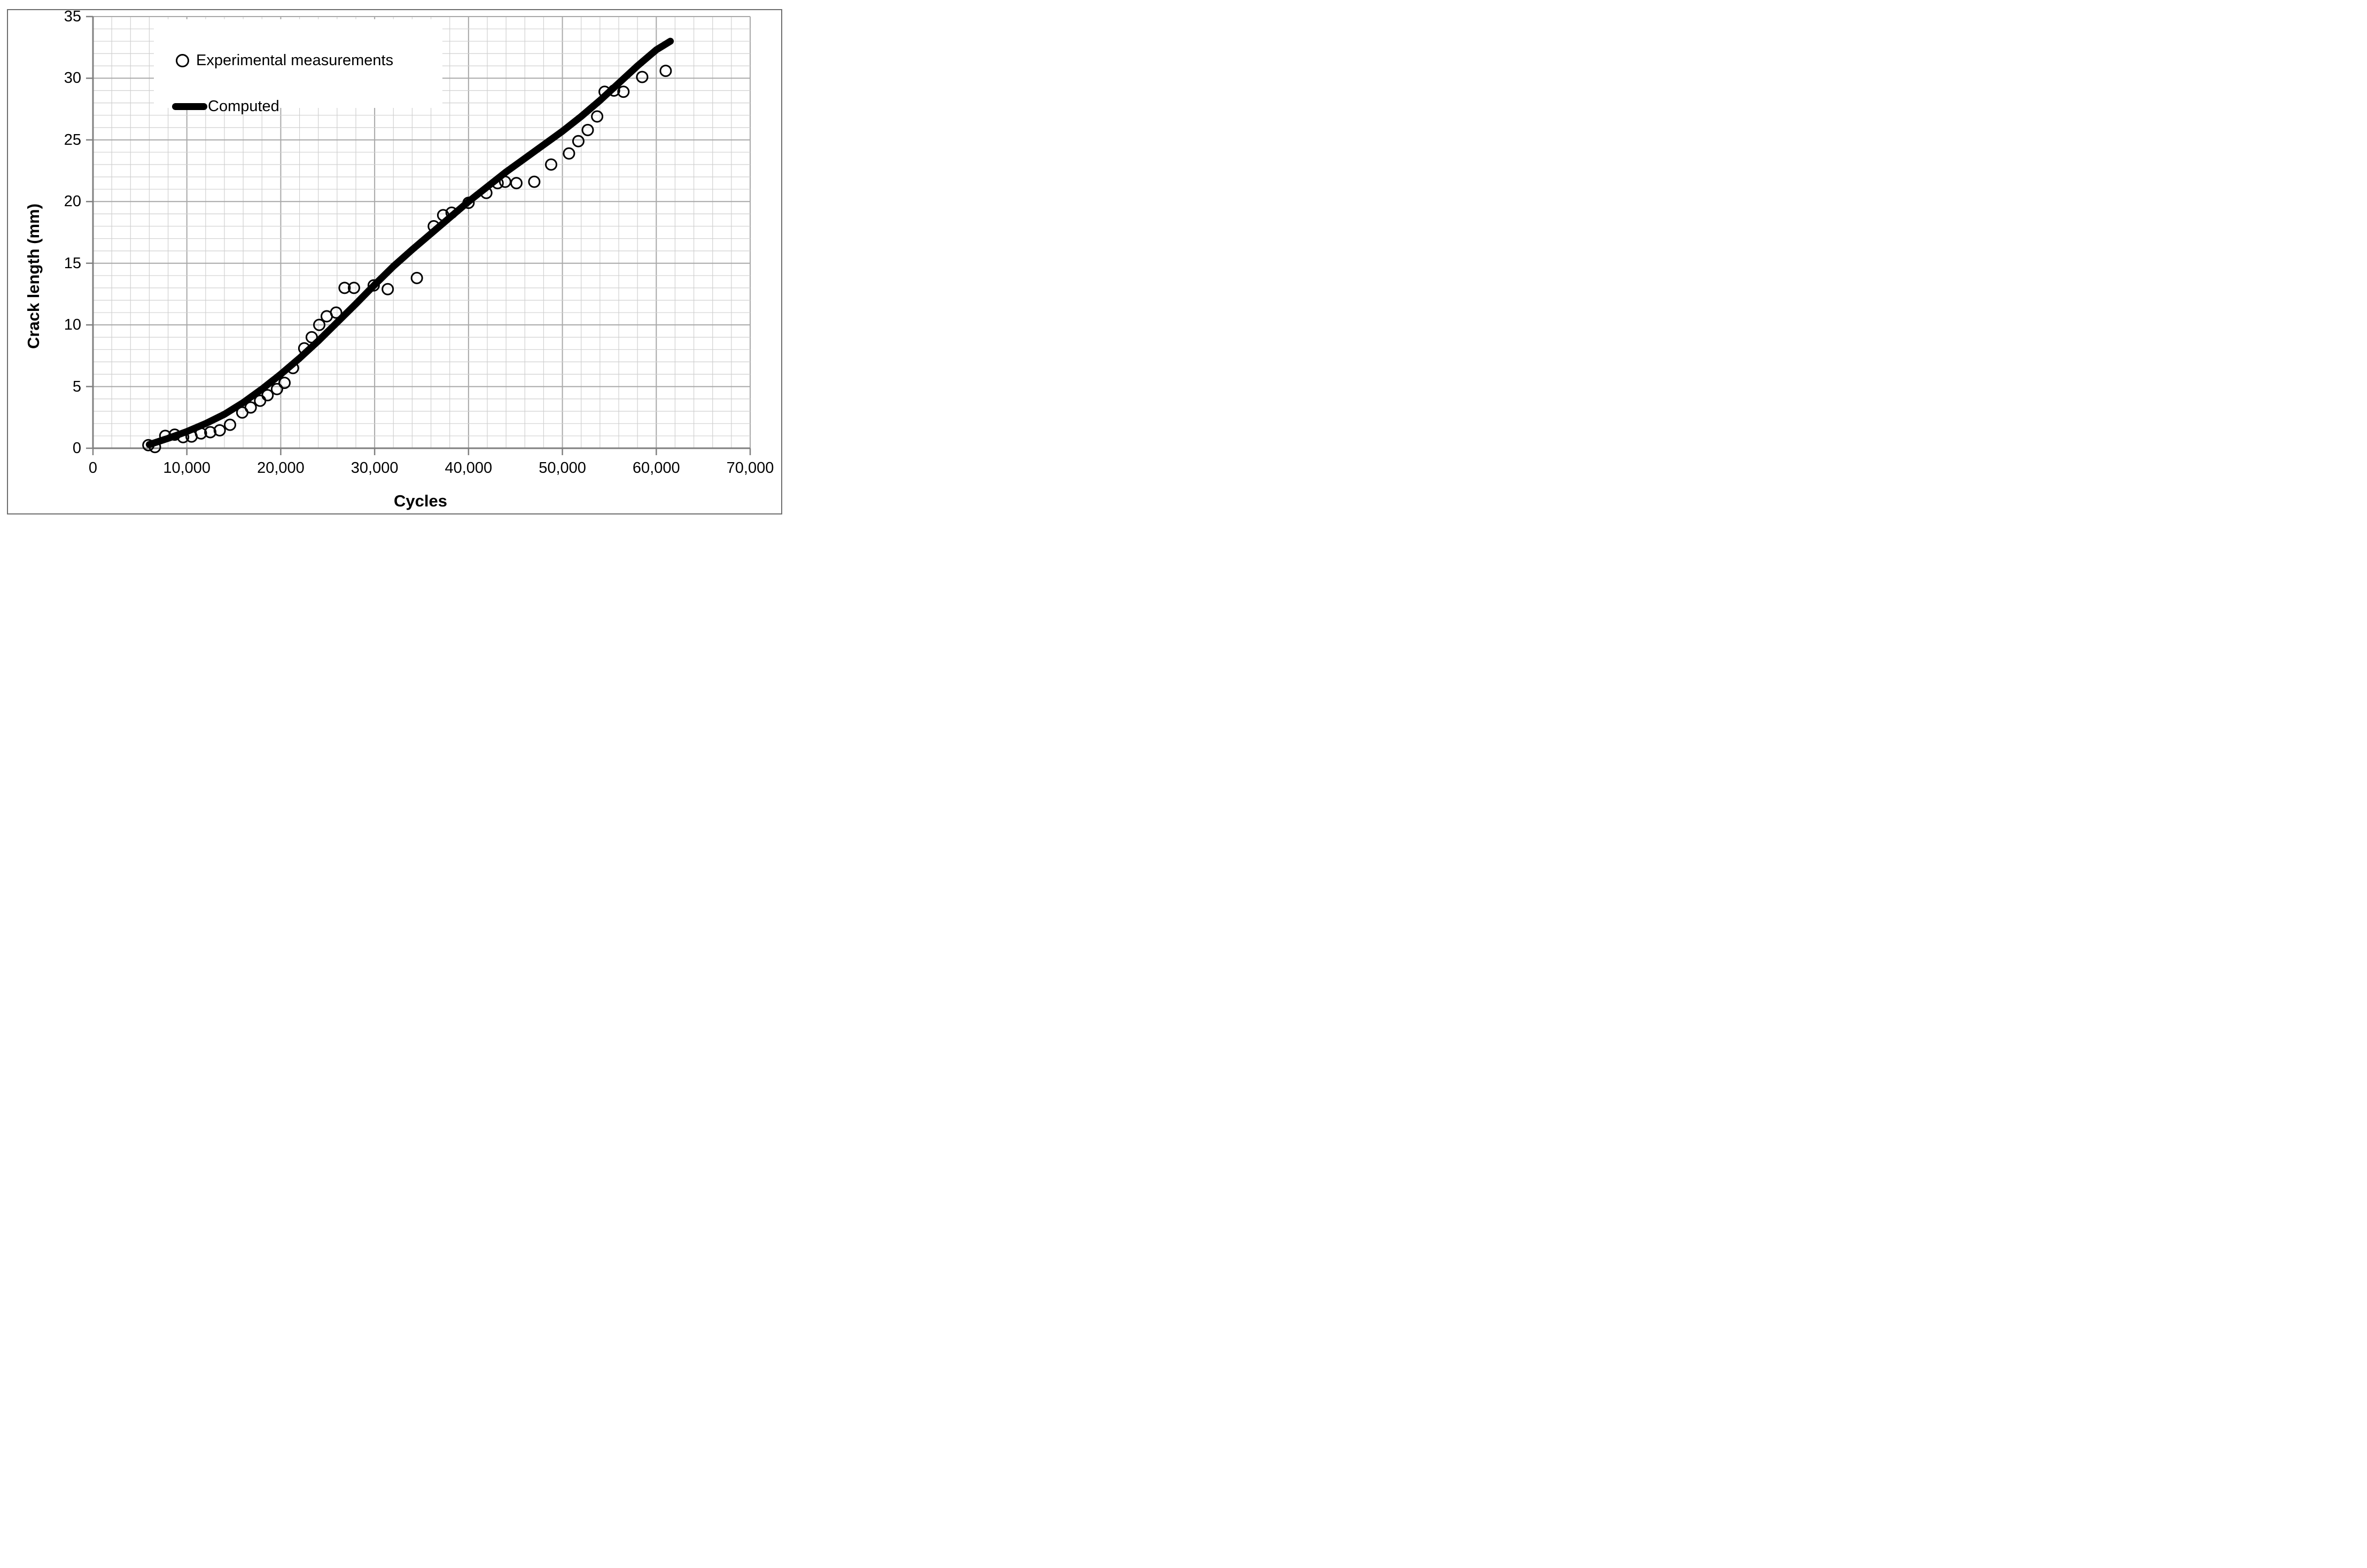 The height and width of the screenshot is (1568, 2367). What do you see at coordinates (72, 201) in the screenshot?
I see `y-tick-label: 20` at bounding box center [72, 201].